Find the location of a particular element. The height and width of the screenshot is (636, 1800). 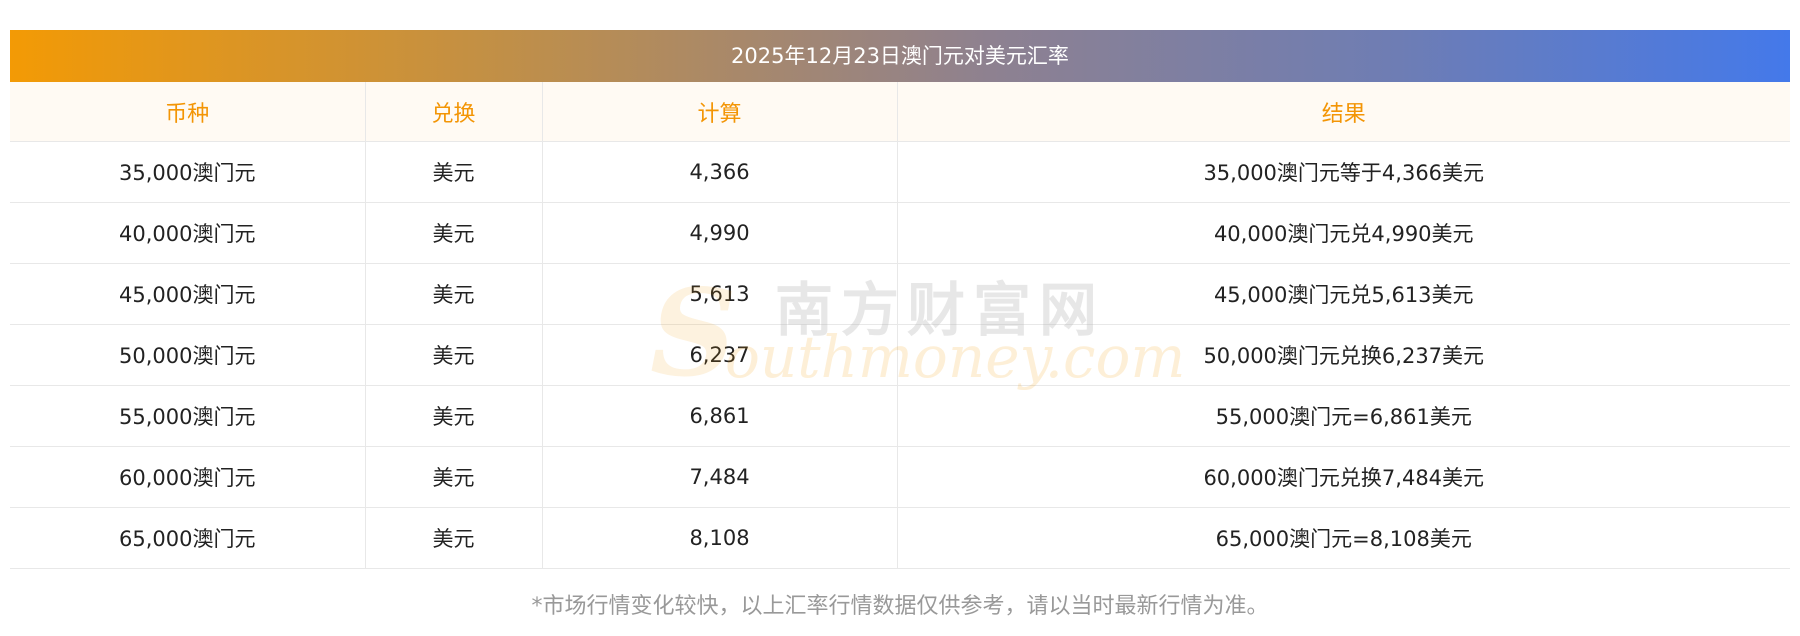

cell-result: 55,000澳门元=6,861美元 is located at coordinates (1343, 416).